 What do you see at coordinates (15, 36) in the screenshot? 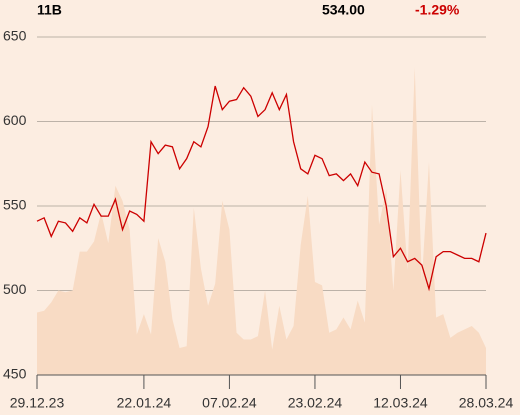
I see `y-tick-label: 650` at bounding box center [15, 36].